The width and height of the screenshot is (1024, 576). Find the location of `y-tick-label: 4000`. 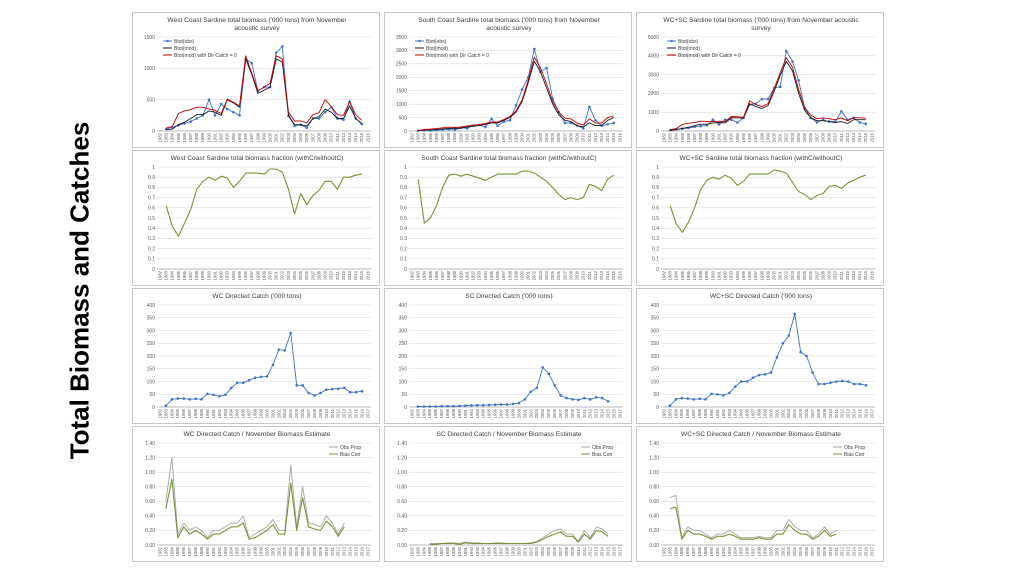

y-tick-label: 4000 is located at coordinates (653, 57).